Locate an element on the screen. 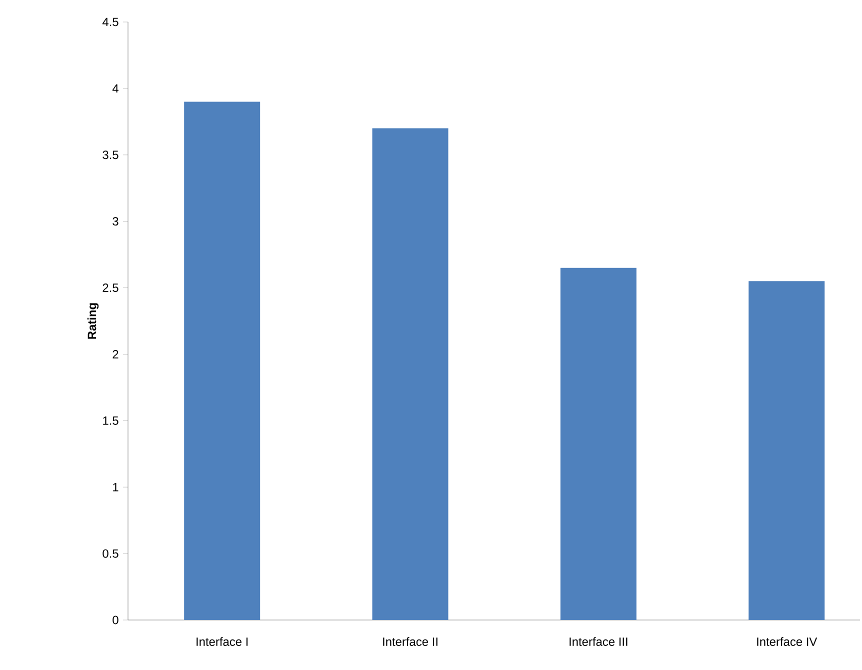 Image resolution: width=862 pixels, height=670 pixels. y-tick-label: 2.5 is located at coordinates (110, 288).